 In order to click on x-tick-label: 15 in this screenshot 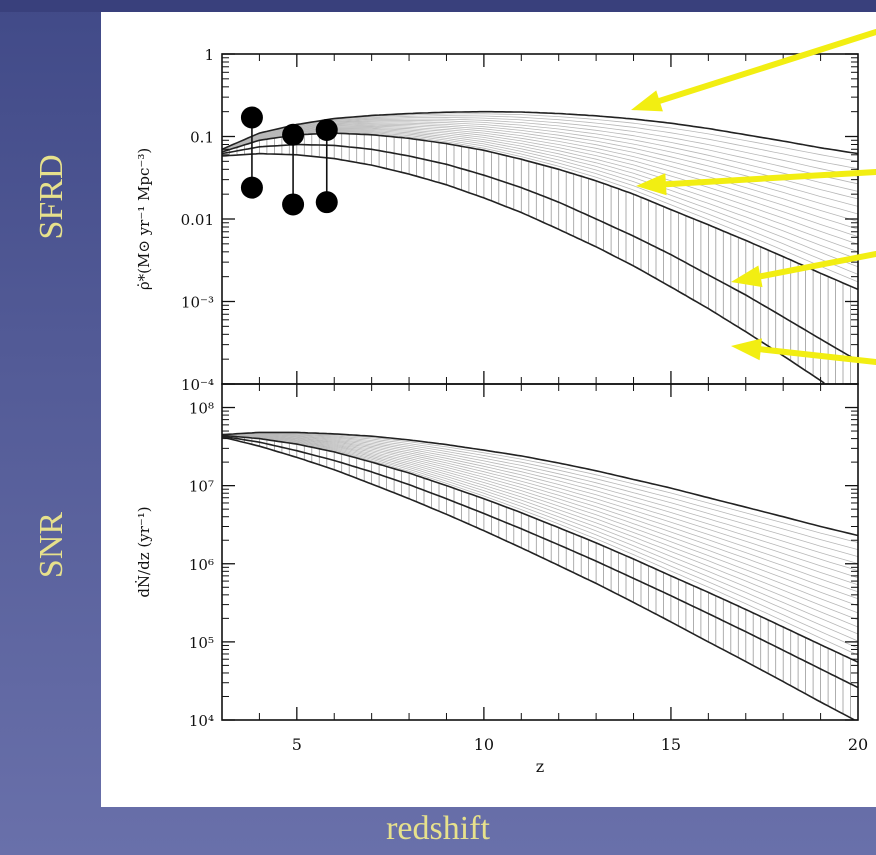, I will do `click(671, 744)`.